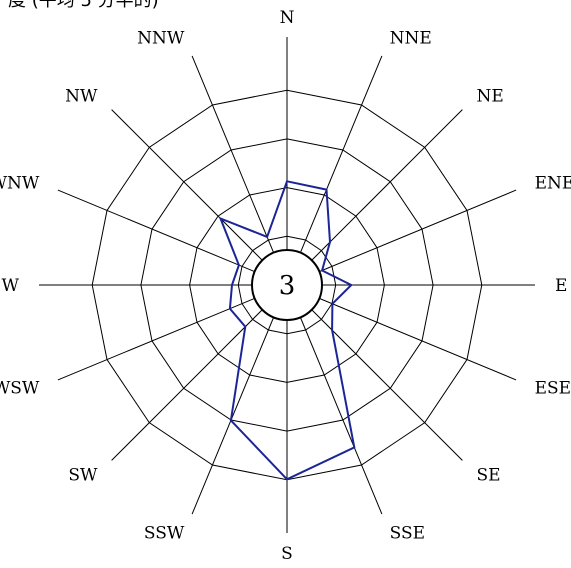 The width and height of the screenshot is (571, 568). Describe the element at coordinates (411, 38) in the screenshot. I see `direction-label-nne: NNE` at that location.